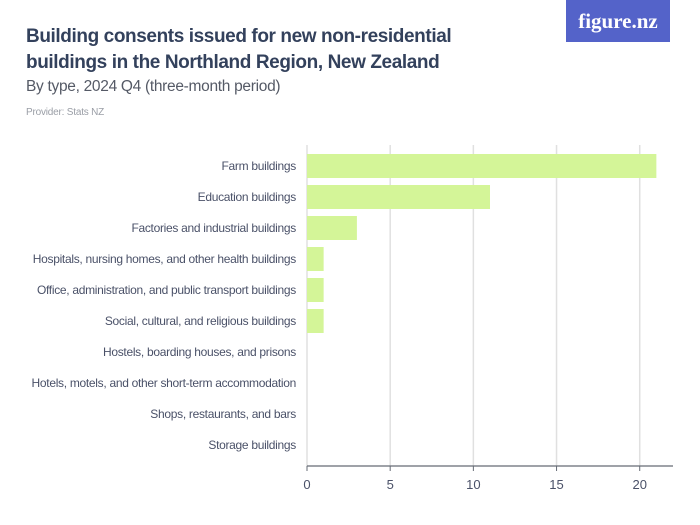 Image resolution: width=700 pixels, height=525 pixels. What do you see at coordinates (153, 86) in the screenshot?
I see `chart-subtitle: By type, 2024 Q4 (three-month period)` at bounding box center [153, 86].